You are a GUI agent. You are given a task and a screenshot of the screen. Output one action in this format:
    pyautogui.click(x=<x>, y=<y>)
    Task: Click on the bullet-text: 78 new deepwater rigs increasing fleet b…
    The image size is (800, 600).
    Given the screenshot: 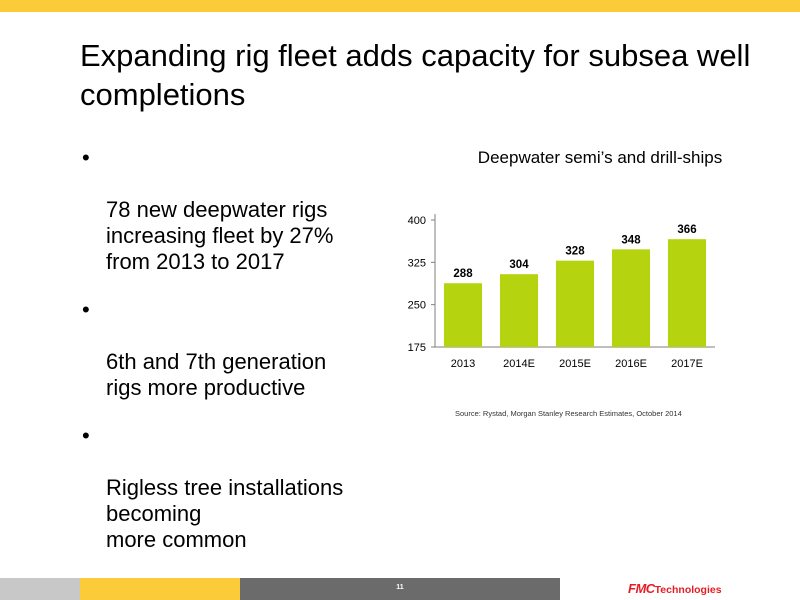 What is the action you would take?
    pyautogui.click(x=220, y=235)
    